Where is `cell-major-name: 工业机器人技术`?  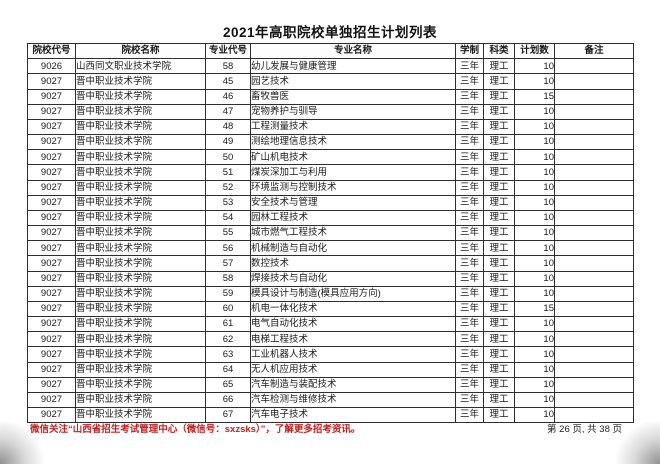
cell-major-name: 工业机器人技术 is located at coordinates (353, 354).